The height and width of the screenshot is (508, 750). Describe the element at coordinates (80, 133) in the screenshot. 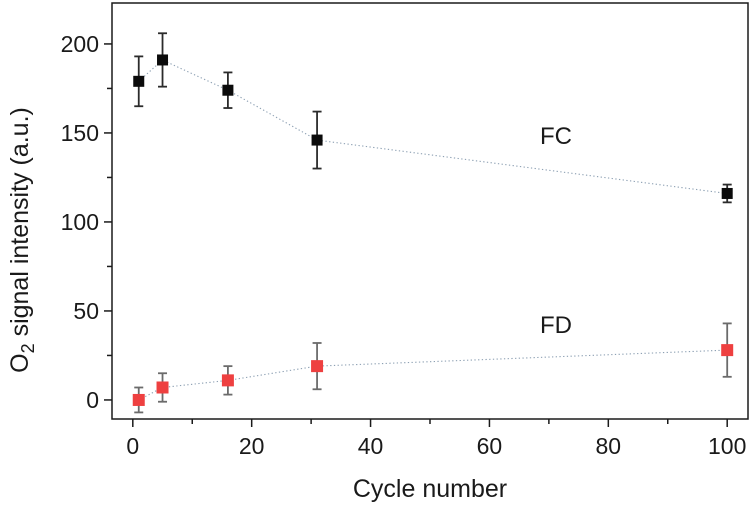

I see `y-tick-label: 150` at that location.